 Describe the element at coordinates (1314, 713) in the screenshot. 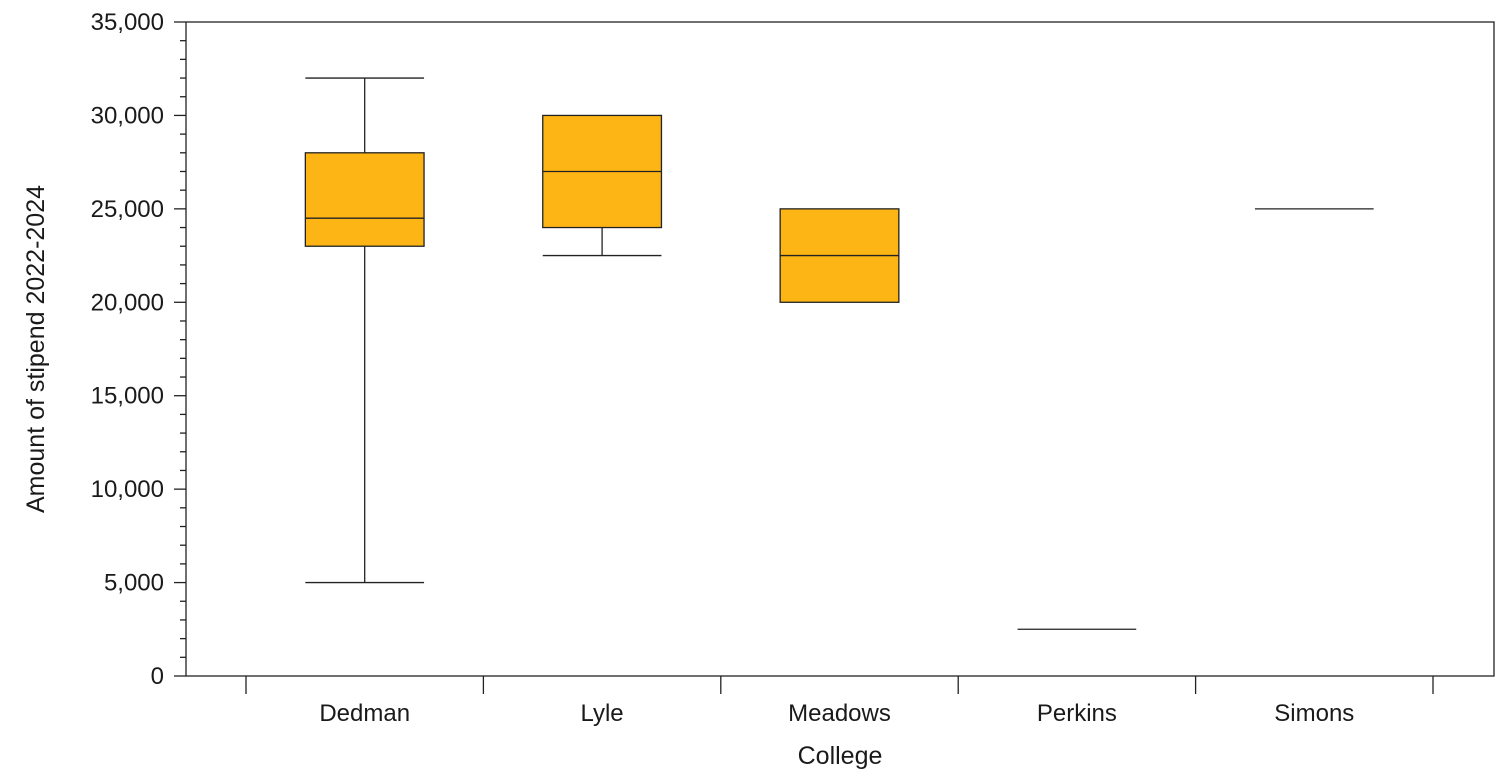

I see `x-tick-label: Simons` at that location.